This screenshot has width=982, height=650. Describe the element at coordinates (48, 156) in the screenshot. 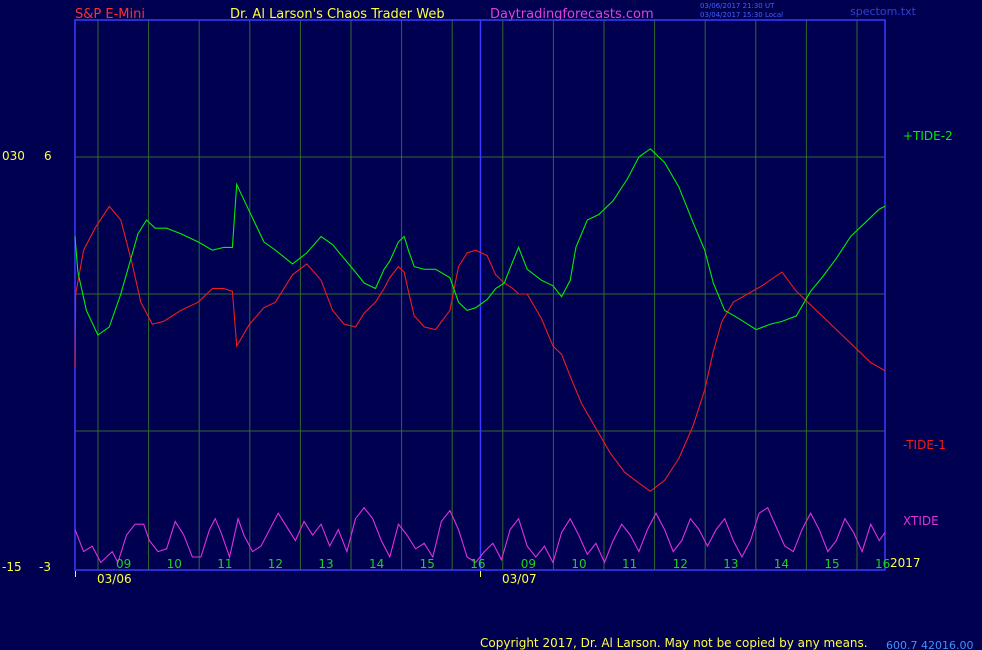

I see `y-axis-upper-right: 6` at that location.